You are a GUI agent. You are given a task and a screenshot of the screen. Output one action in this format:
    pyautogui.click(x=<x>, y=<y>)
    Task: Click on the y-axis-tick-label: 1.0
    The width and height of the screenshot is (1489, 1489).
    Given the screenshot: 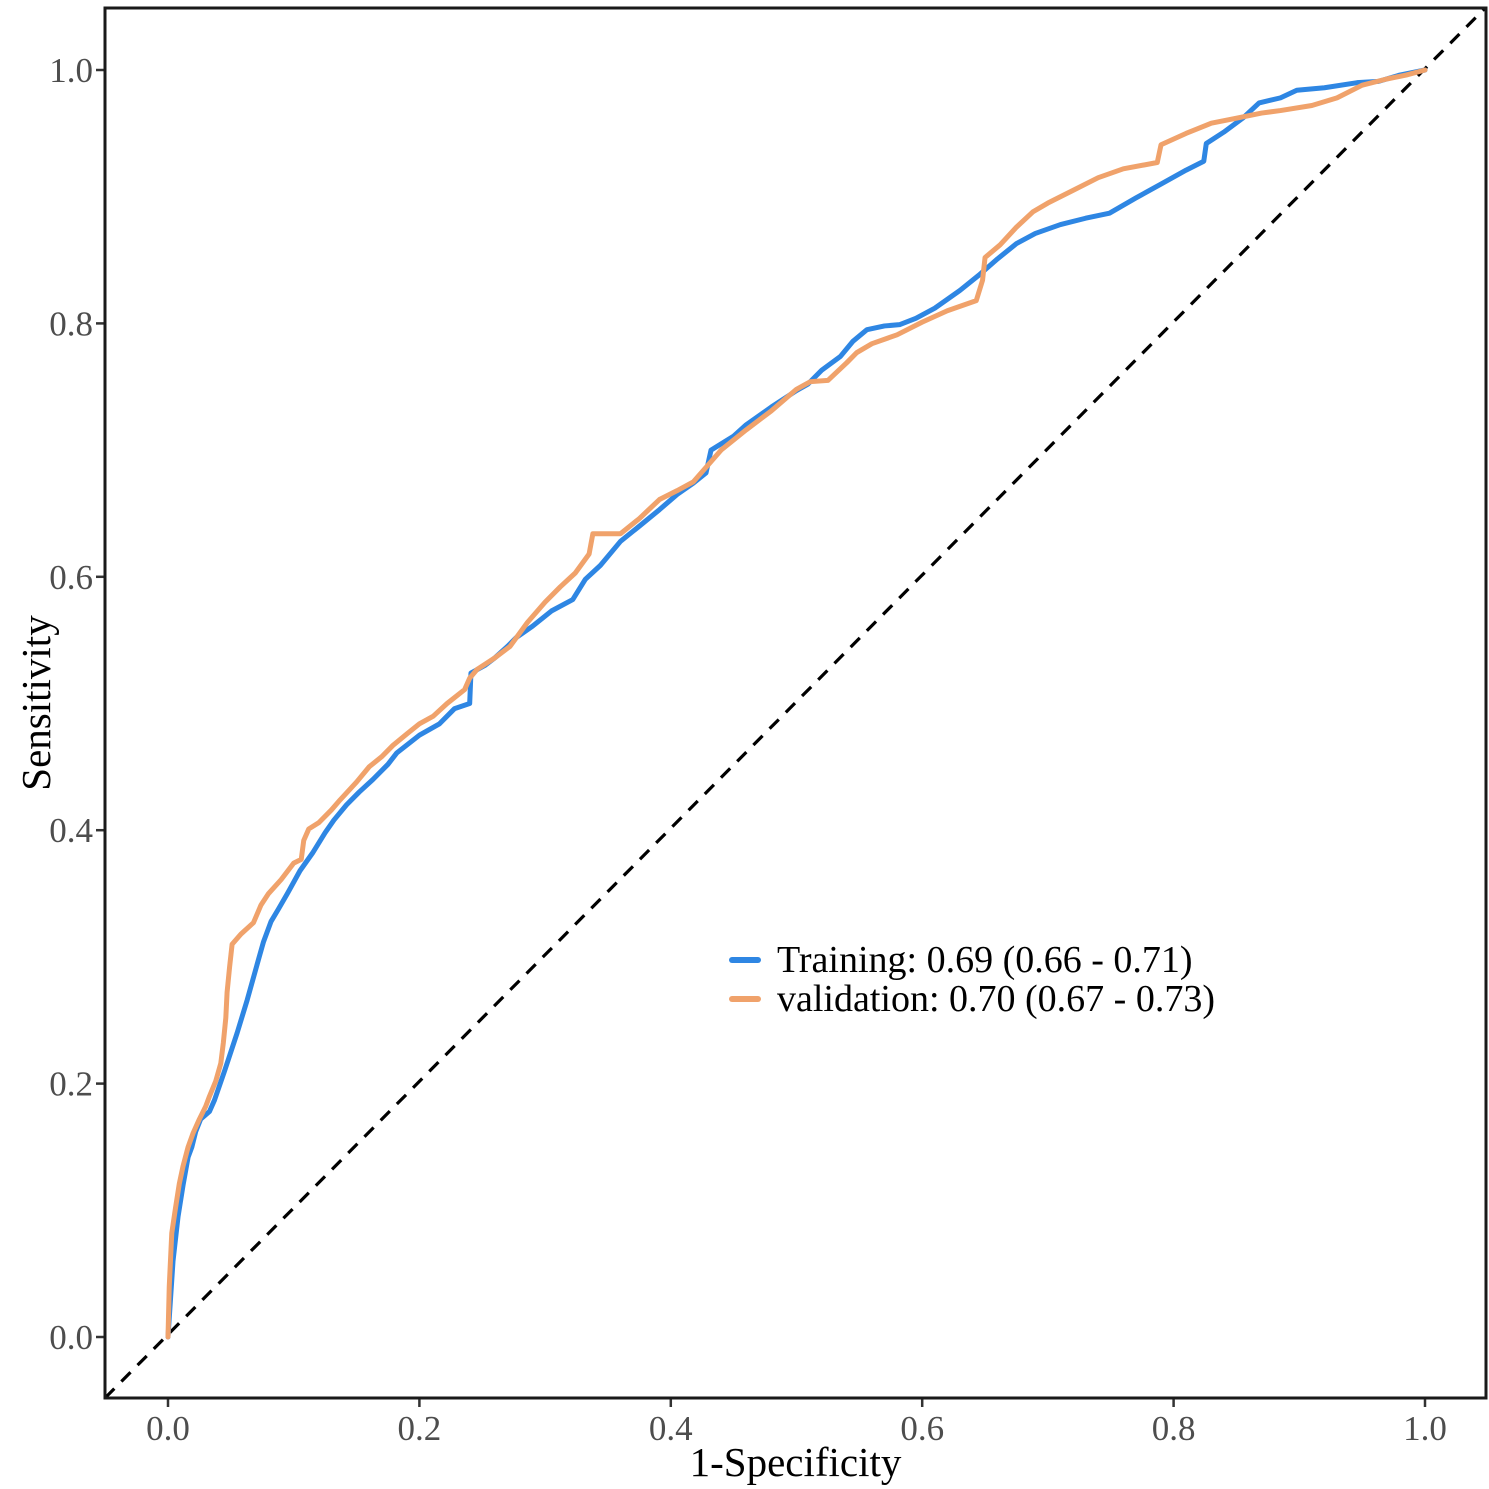 What is the action you would take?
    pyautogui.click(x=71, y=70)
    